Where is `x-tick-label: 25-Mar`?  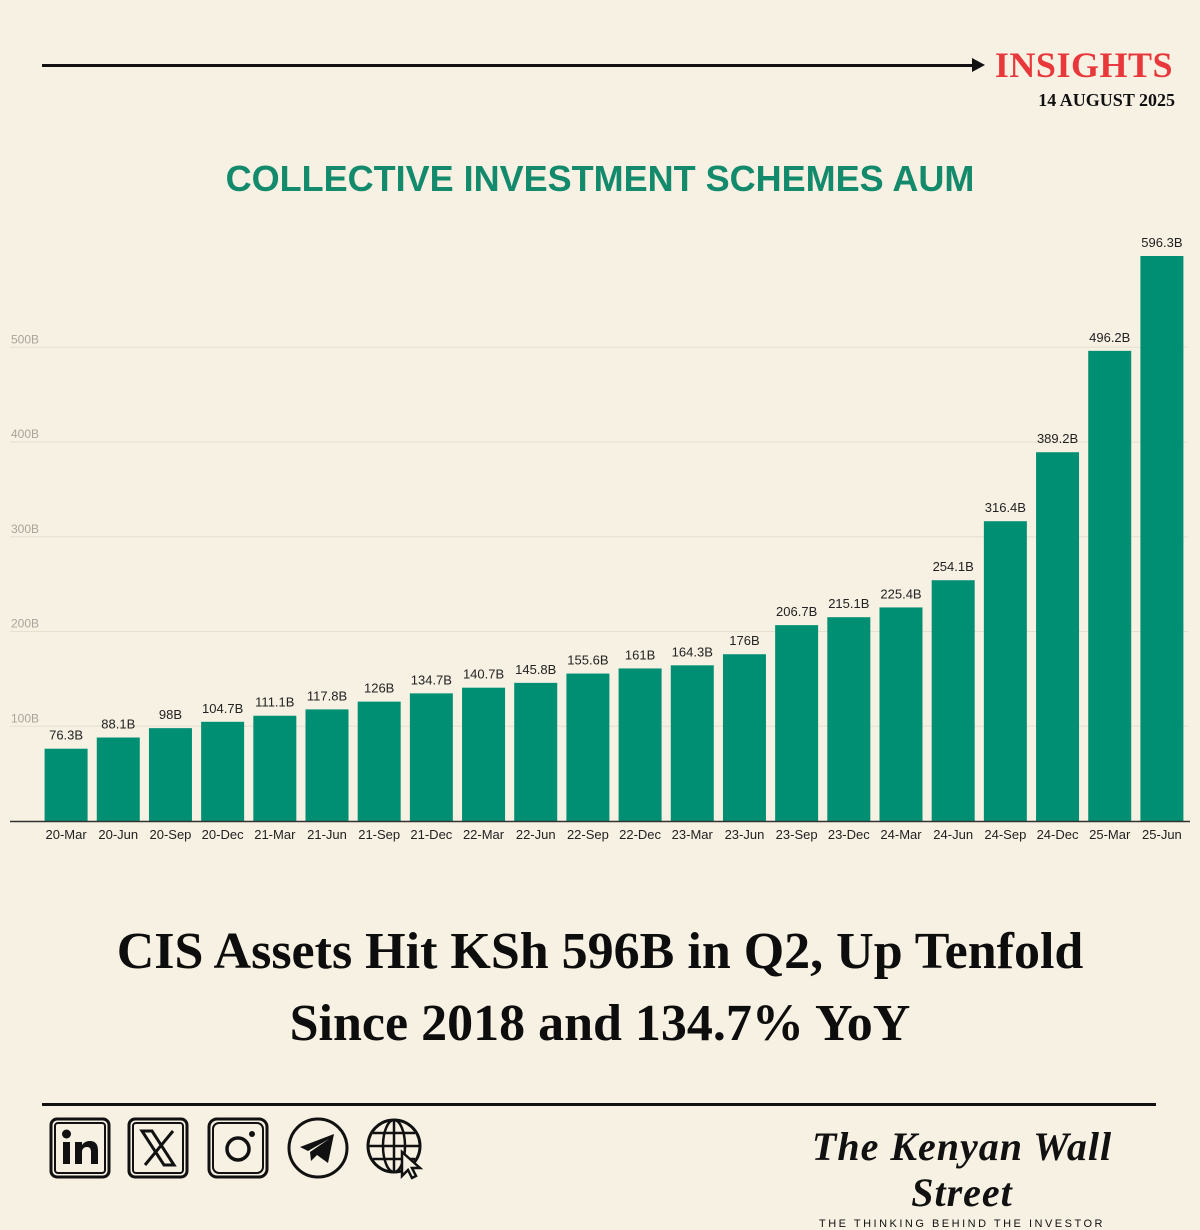 x-tick-label: 25-Mar is located at coordinates (1110, 834).